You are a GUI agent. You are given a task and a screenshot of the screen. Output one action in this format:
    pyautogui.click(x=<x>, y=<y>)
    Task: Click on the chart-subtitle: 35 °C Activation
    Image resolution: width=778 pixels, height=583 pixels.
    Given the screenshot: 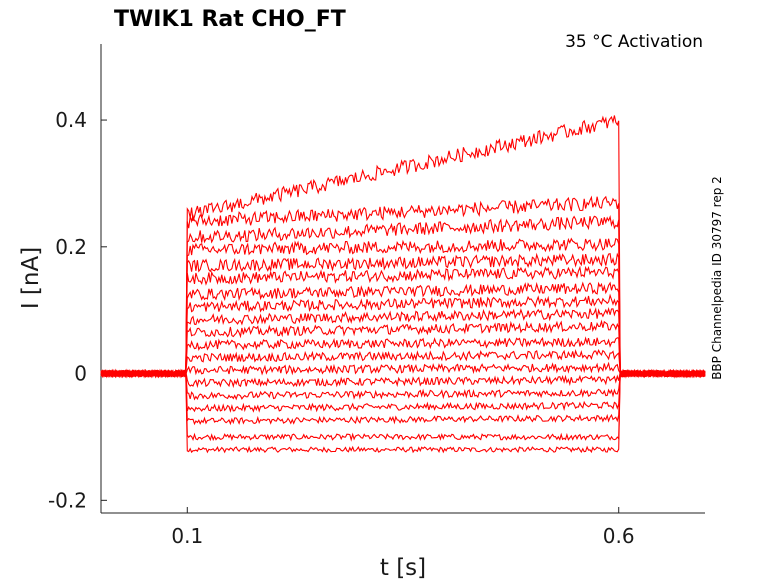 What is the action you would take?
    pyautogui.click(x=634, y=42)
    